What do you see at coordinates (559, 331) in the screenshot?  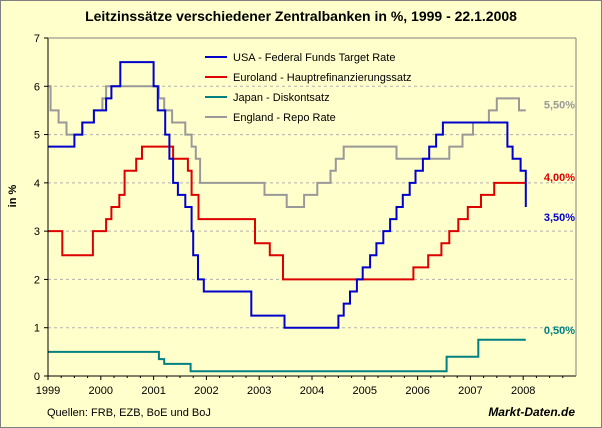 I see `end-label: 0,50%` at bounding box center [559, 331].